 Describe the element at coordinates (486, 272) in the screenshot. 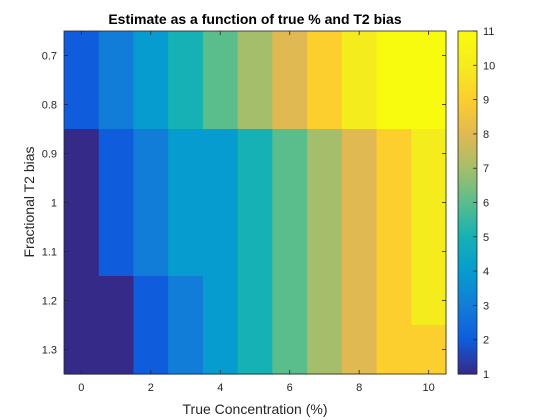

I see `colorbar-tick-label: 4` at that location.